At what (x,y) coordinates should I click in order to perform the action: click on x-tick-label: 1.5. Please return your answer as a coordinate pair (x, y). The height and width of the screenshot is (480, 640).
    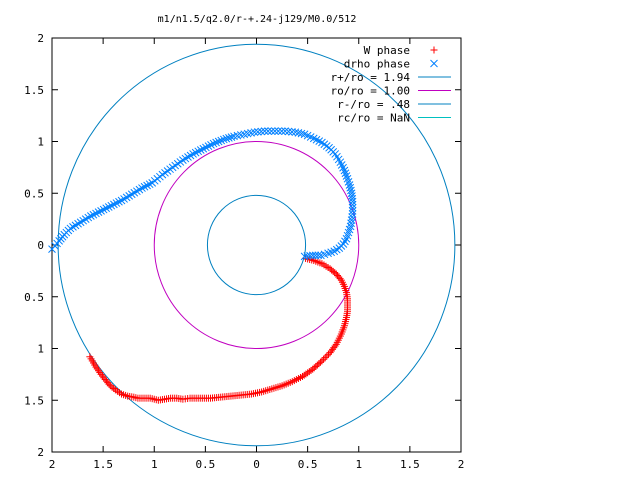
    Looking at the image, I should click on (103, 464).